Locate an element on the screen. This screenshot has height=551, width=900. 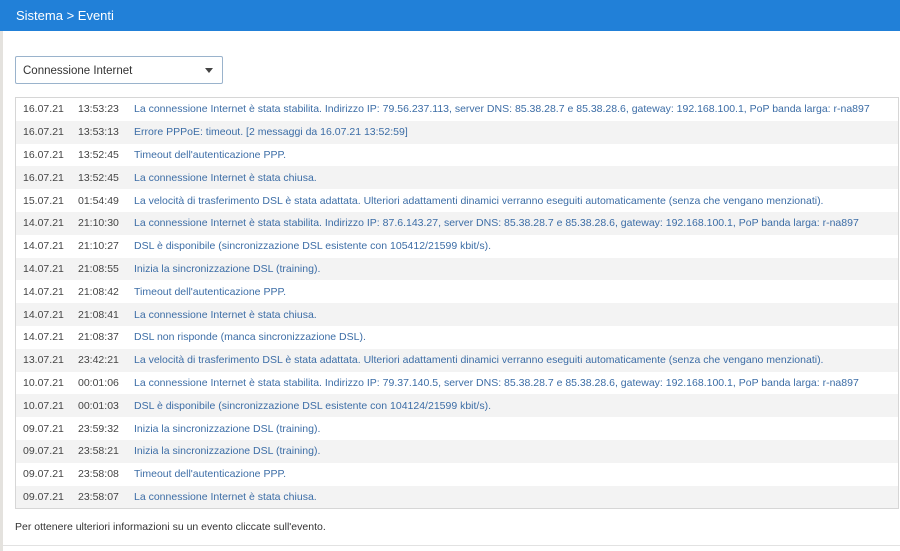
event-date: 13.07.21 is located at coordinates (43, 360).